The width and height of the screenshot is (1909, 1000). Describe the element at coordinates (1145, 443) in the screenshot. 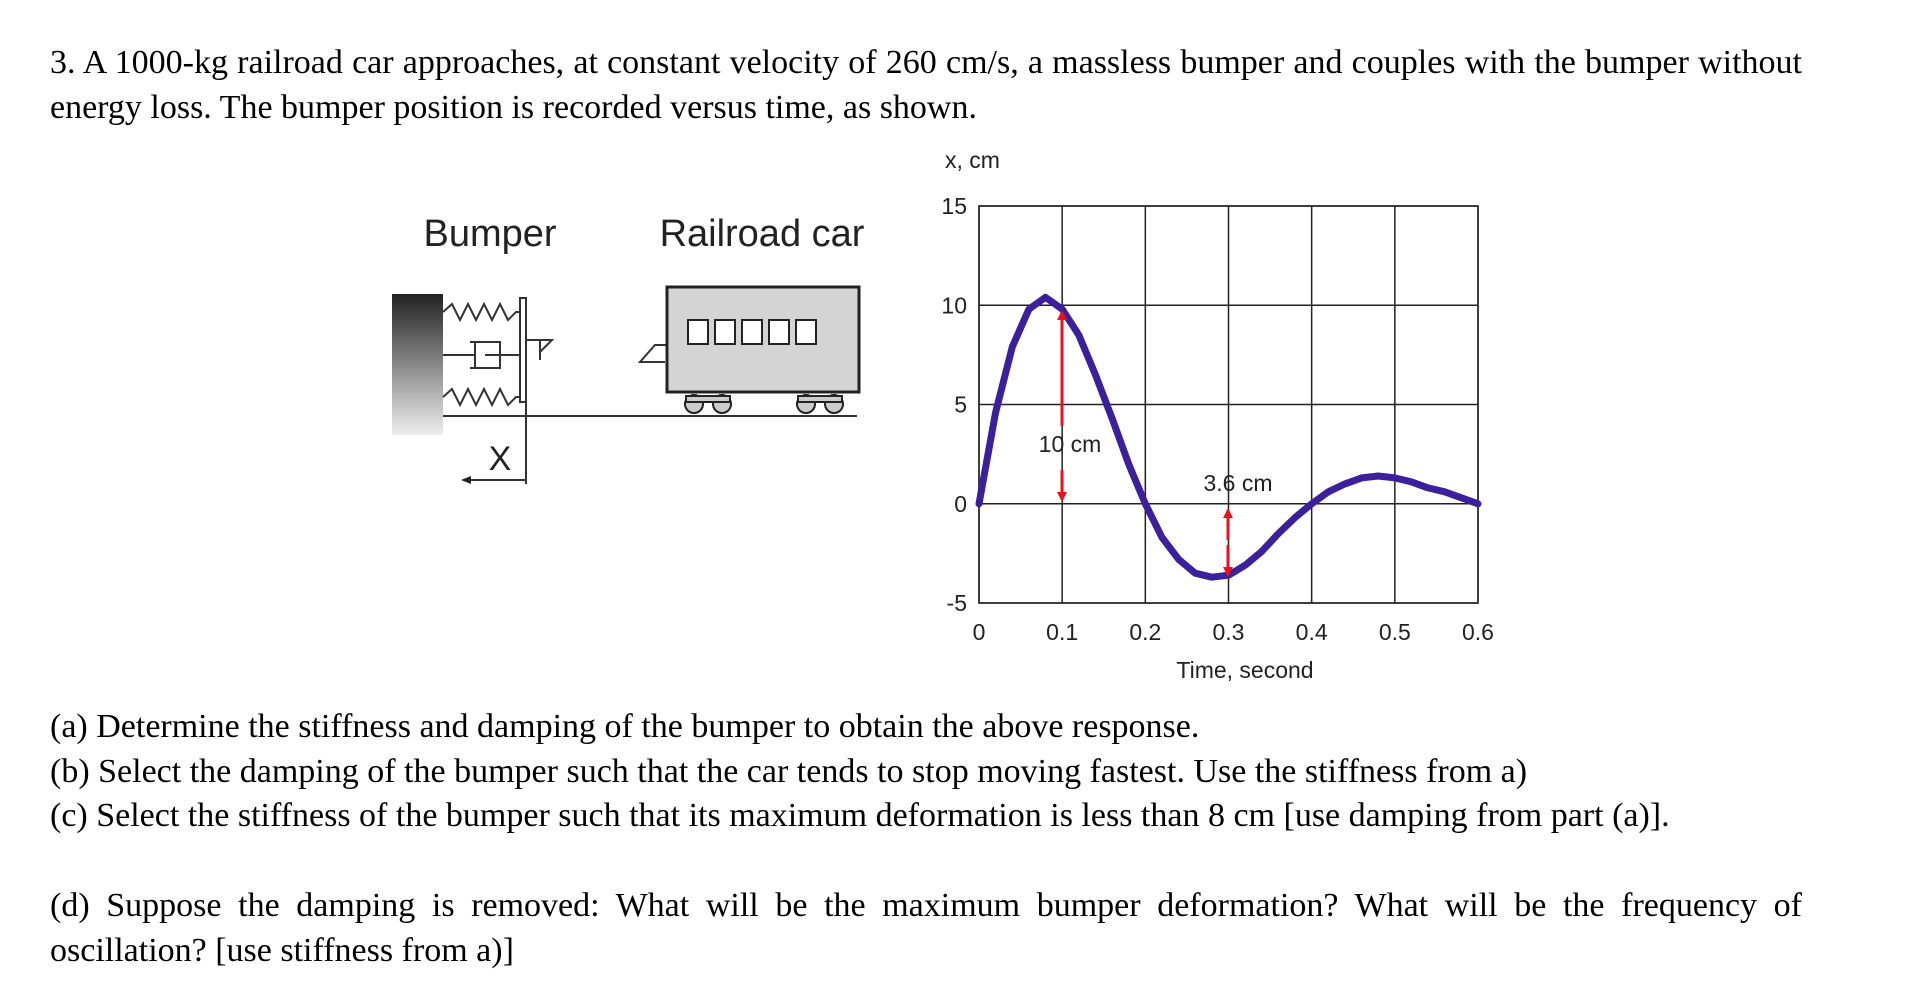

I see `annotation-arrows` at that location.